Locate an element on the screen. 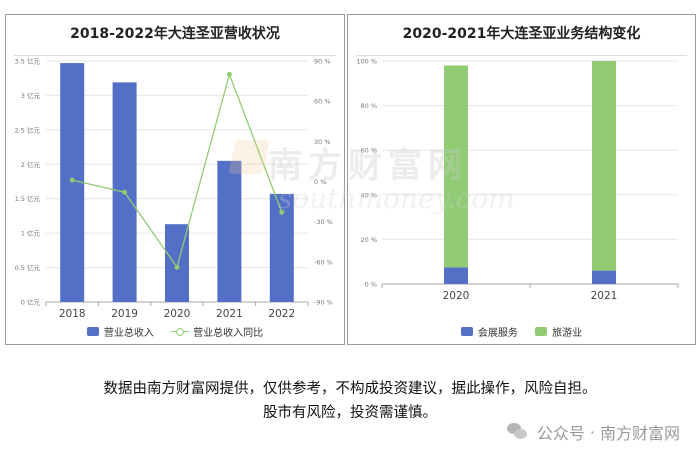  chart-legend: 营业总收入 营业总收入同比 is located at coordinates (175, 331).